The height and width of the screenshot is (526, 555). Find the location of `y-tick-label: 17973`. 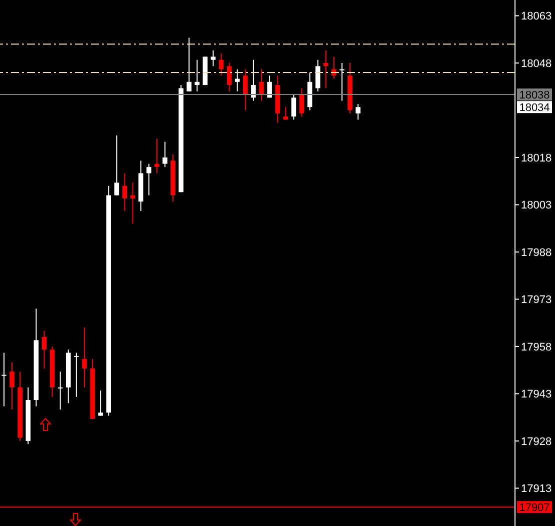

y-tick-label: 17973 is located at coordinates (536, 300).